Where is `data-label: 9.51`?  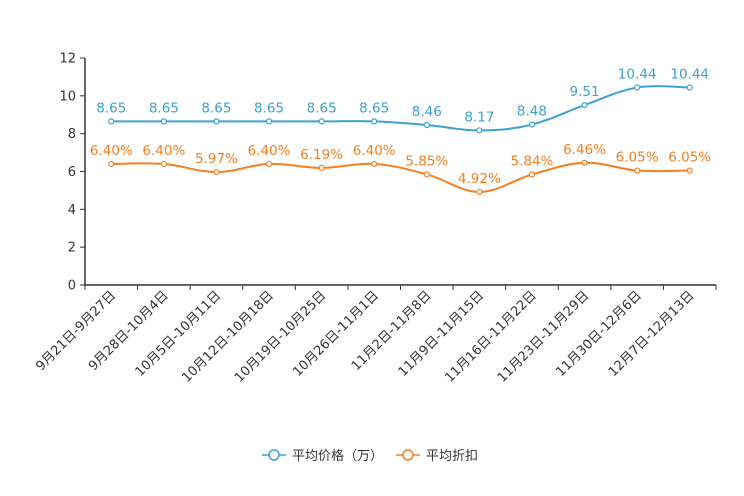
data-label: 9.51 is located at coordinates (585, 92).